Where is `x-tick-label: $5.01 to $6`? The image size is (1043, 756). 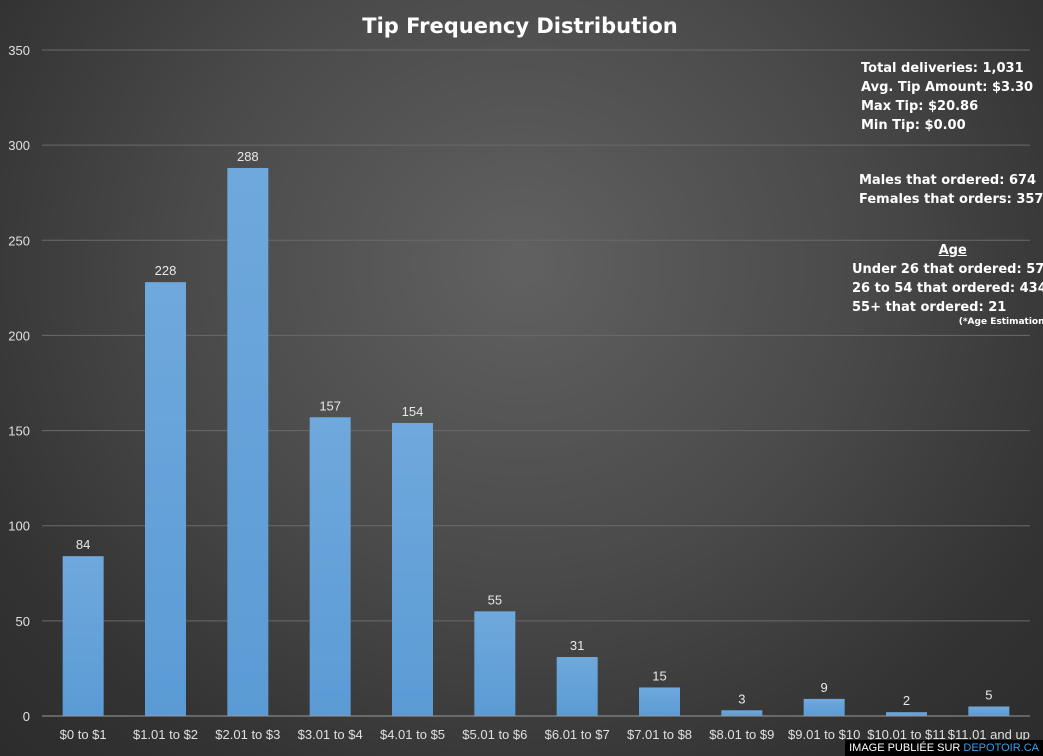 x-tick-label: $5.01 to $6 is located at coordinates (494, 734).